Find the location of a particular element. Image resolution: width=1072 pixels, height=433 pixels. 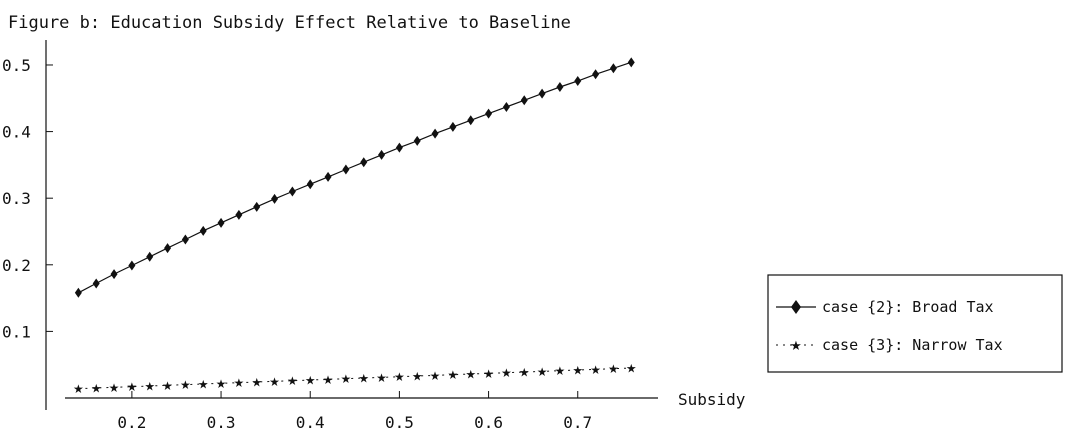

legend-entry-broad-tax: case {2}: Broad Tax is located at coordinates (885, 307).